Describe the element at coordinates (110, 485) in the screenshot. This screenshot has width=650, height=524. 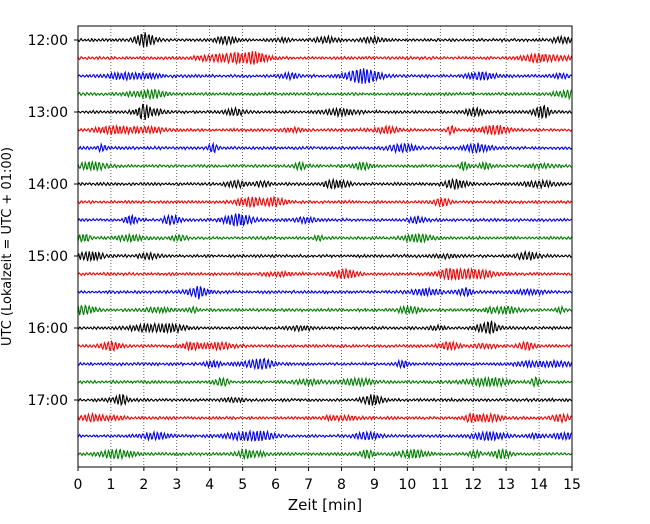
I see `x-tick-label: 1` at that location.